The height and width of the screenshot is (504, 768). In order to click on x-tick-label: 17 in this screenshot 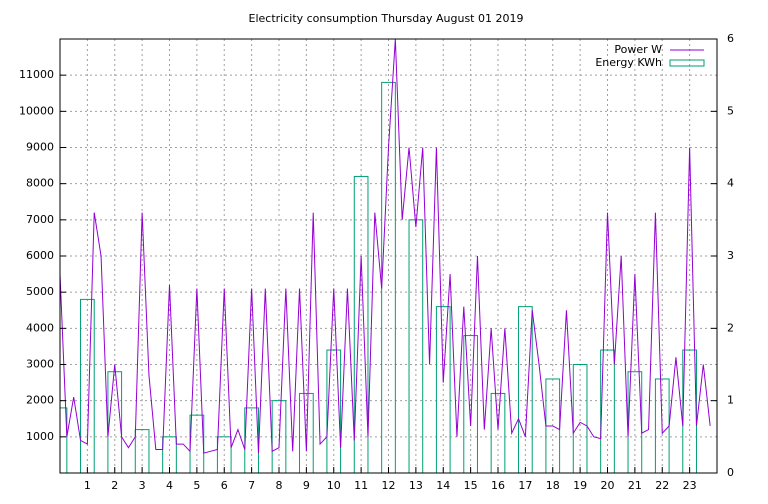, I will do `click(525, 485)`.